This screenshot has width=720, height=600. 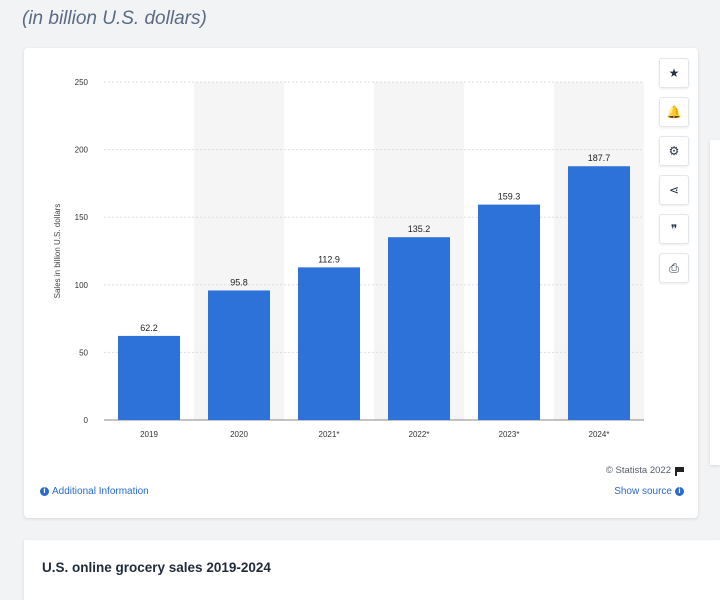 I want to click on statista-credit: © Statista 2022, so click(x=645, y=470).